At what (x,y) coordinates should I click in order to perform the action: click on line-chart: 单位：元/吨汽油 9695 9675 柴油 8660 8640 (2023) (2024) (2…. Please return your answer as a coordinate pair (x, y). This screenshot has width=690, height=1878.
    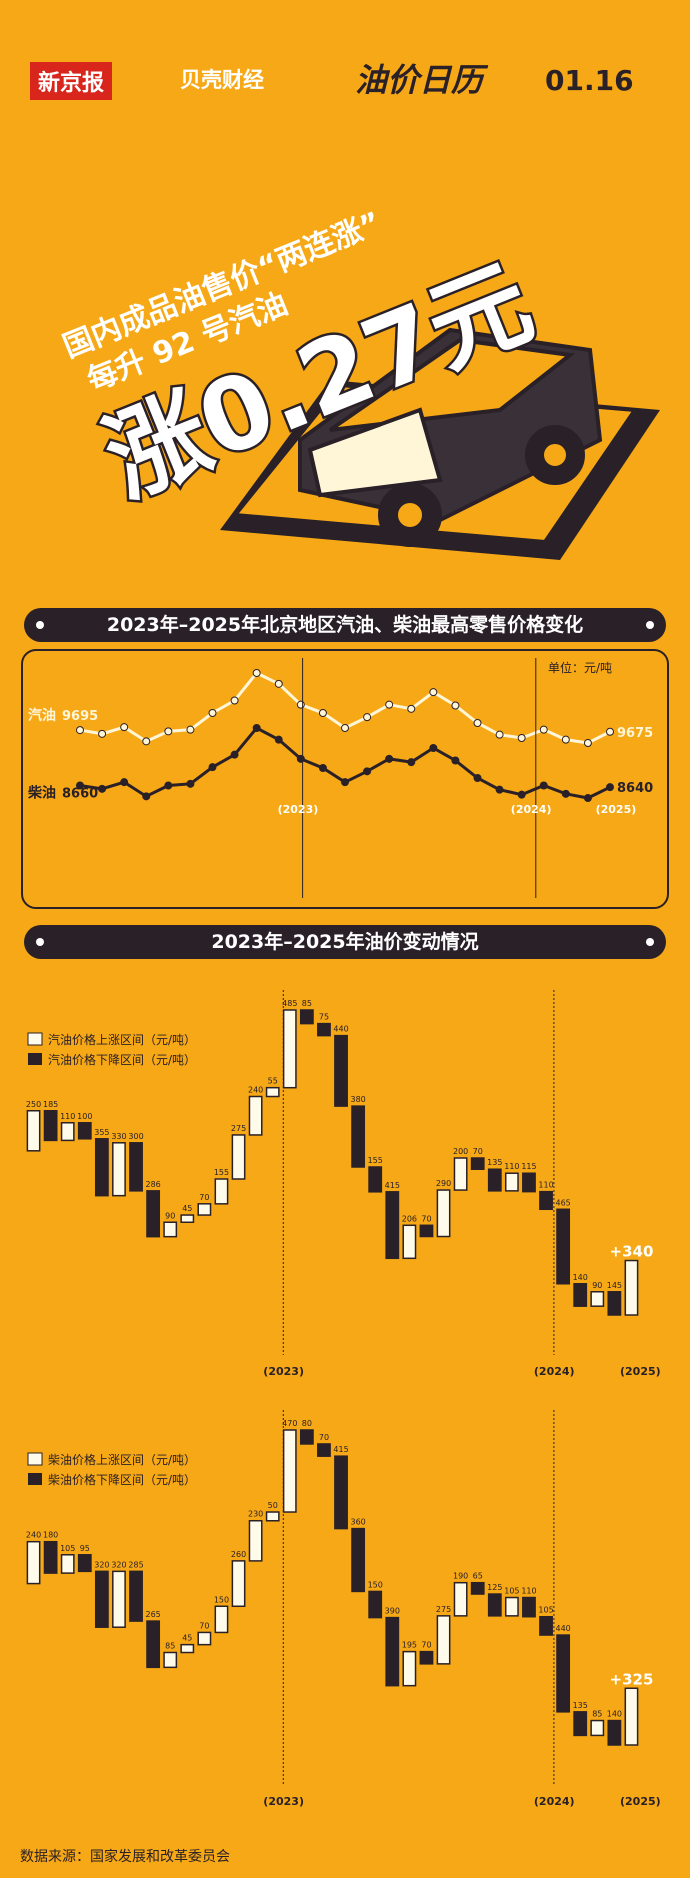
    Looking at the image, I should click on (345, 779).